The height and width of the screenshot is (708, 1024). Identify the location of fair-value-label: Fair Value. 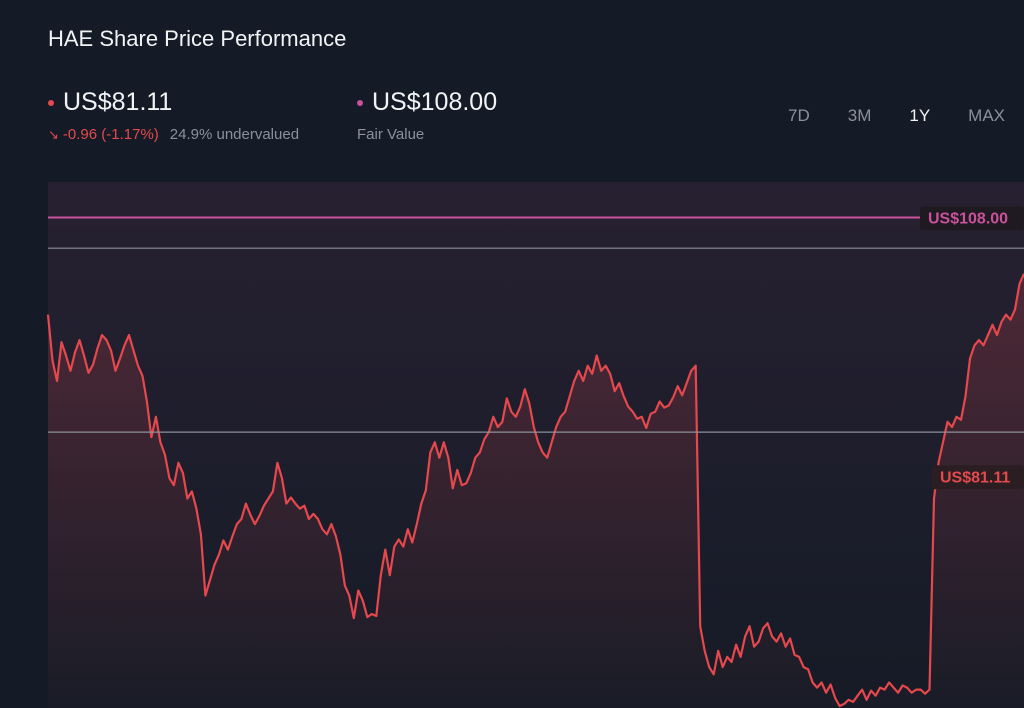
(391, 134).